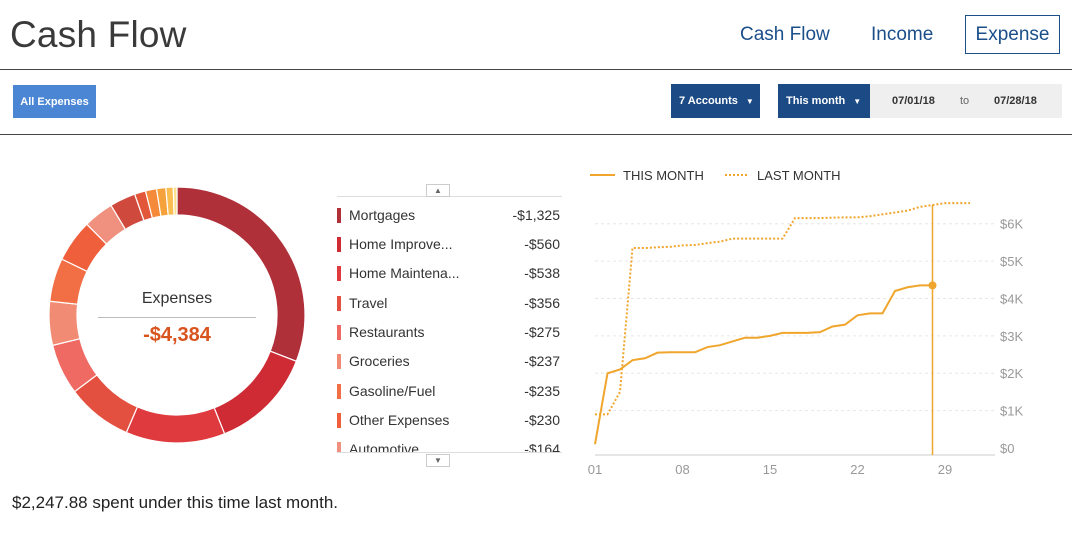 Image resolution: width=1072 pixels, height=533 pixels. Describe the element at coordinates (913, 101) in the screenshot. I see `date-from-field: 07/01/18` at that location.